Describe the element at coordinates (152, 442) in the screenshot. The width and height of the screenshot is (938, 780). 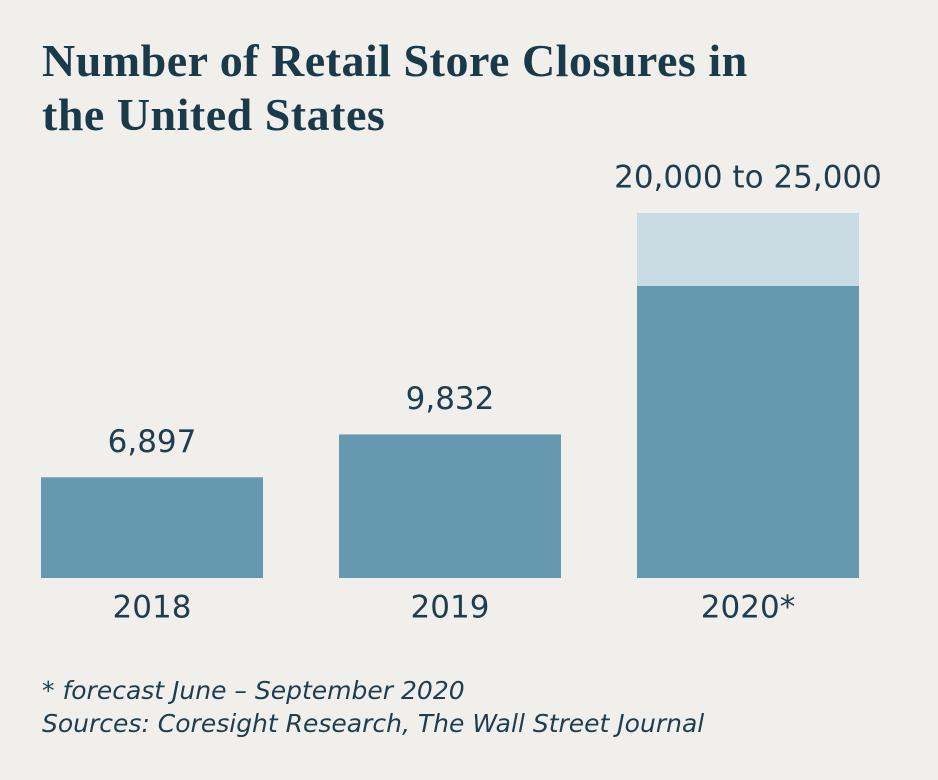
I see `value-label: 6,897` at that location.